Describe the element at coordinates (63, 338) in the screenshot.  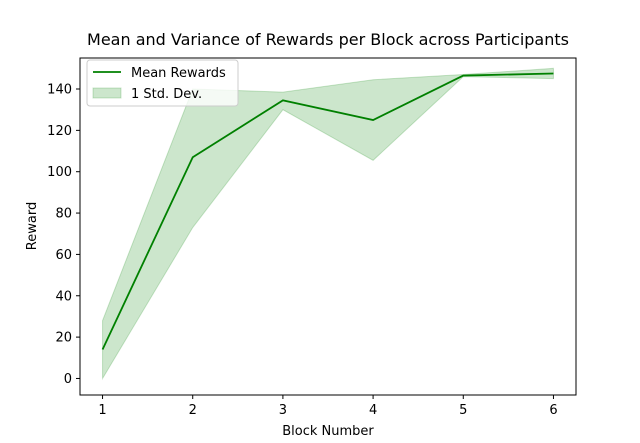
I see `y-tick-label: 20` at that location.